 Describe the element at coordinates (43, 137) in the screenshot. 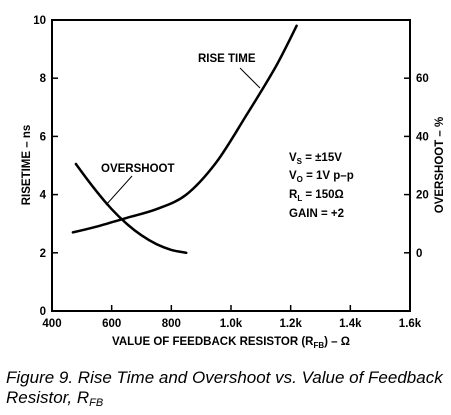

I see `y-left-tick-label: 6` at that location.